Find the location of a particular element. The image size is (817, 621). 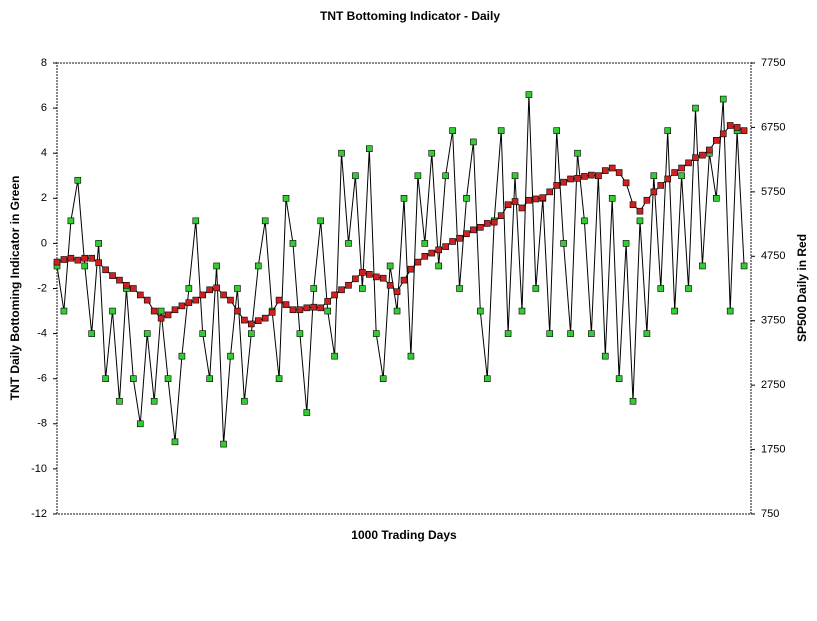

y2-tick-label: 7750 is located at coordinates (773, 63).